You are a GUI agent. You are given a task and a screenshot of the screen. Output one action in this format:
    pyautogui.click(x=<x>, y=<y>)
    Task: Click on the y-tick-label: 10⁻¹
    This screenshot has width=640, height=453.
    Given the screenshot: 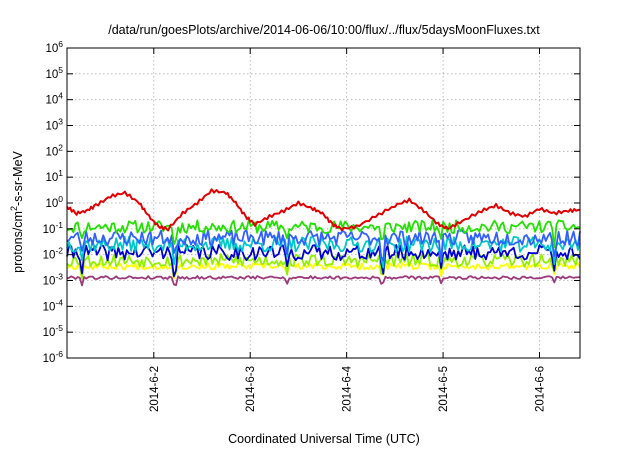 What is the action you would take?
    pyautogui.click(x=53, y=228)
    